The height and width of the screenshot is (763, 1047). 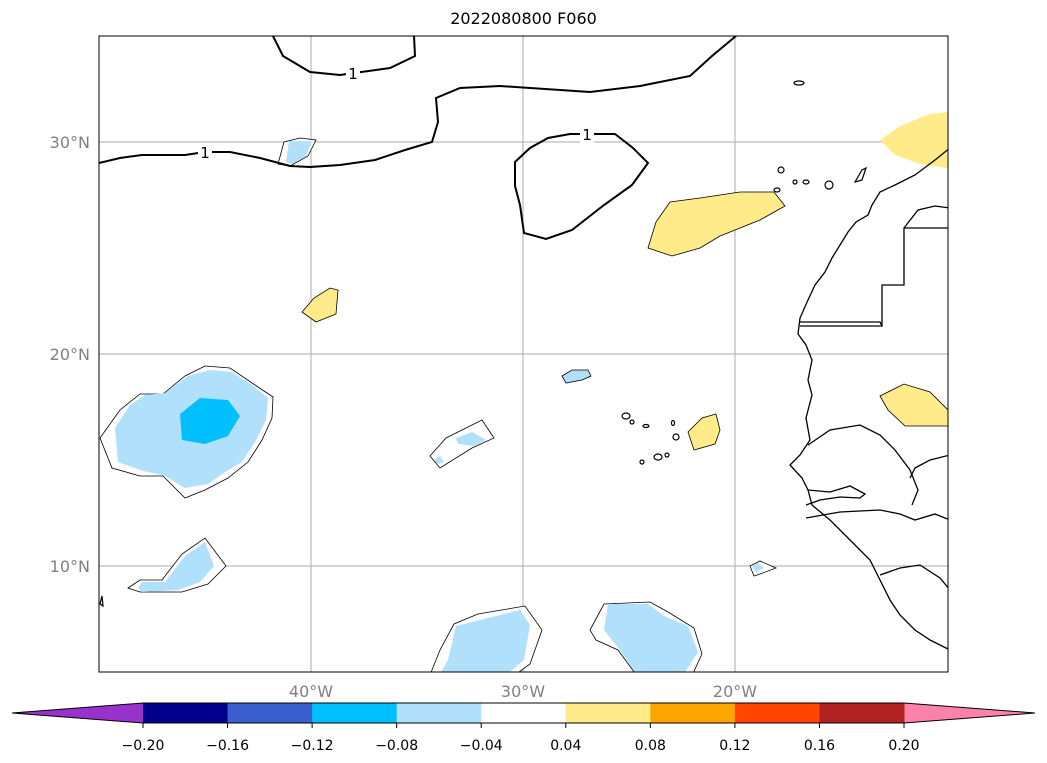 What do you see at coordinates (969, 713) in the screenshot?
I see `colorbar-extend-max` at bounding box center [969, 713].